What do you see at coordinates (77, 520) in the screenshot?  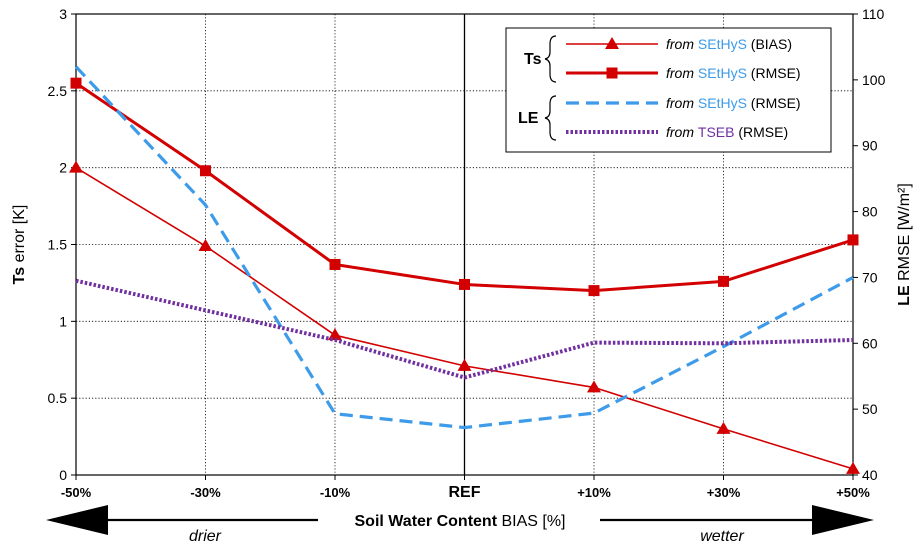 I see `arrow-head-left` at bounding box center [77, 520].